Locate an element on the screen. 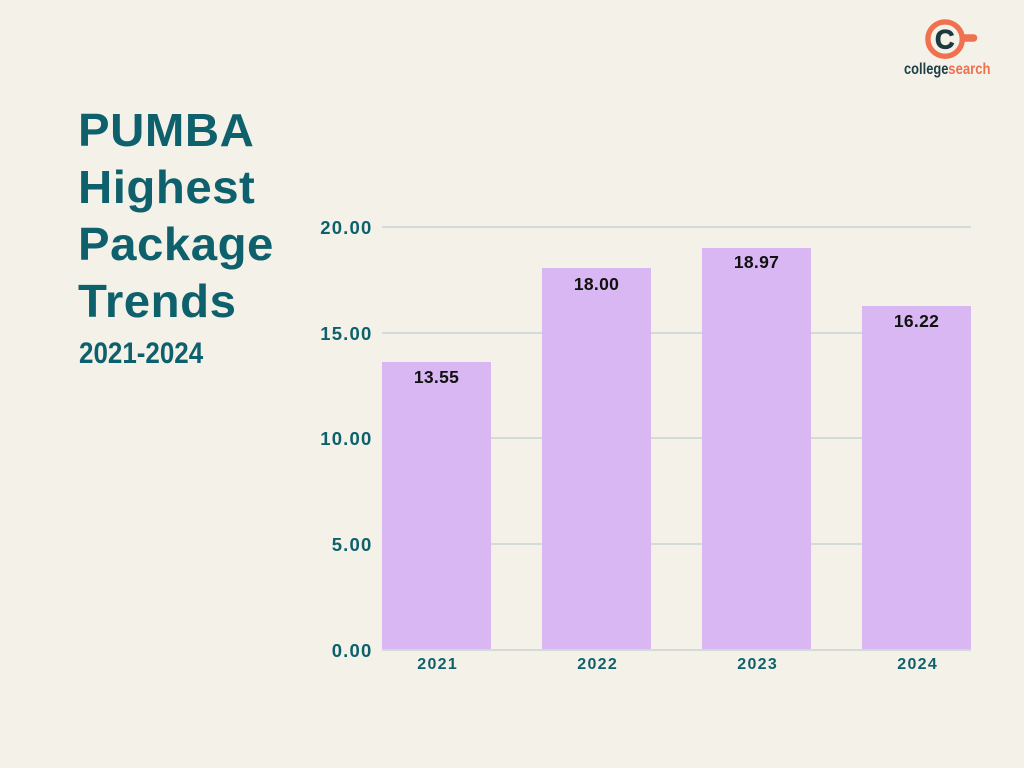 This screenshot has width=1024, height=768. svg-text: college is located at coordinates (926, 69).